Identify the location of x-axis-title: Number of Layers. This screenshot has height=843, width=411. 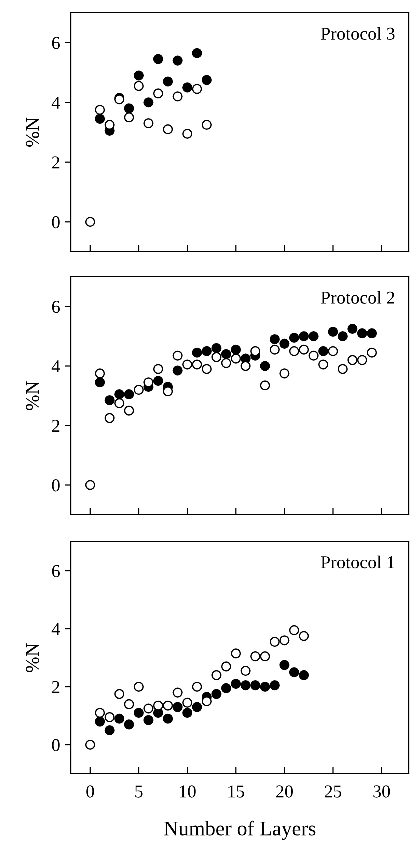
(240, 830).